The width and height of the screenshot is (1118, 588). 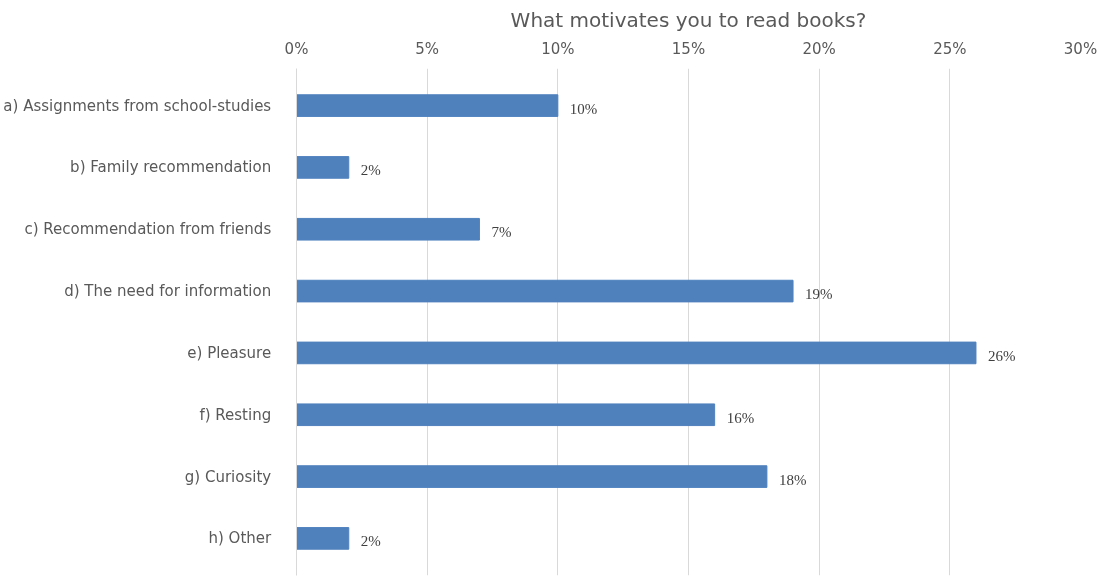 What do you see at coordinates (137, 105) in the screenshot?
I see `y-tick-label: a) Assignments from school-studies` at bounding box center [137, 105].